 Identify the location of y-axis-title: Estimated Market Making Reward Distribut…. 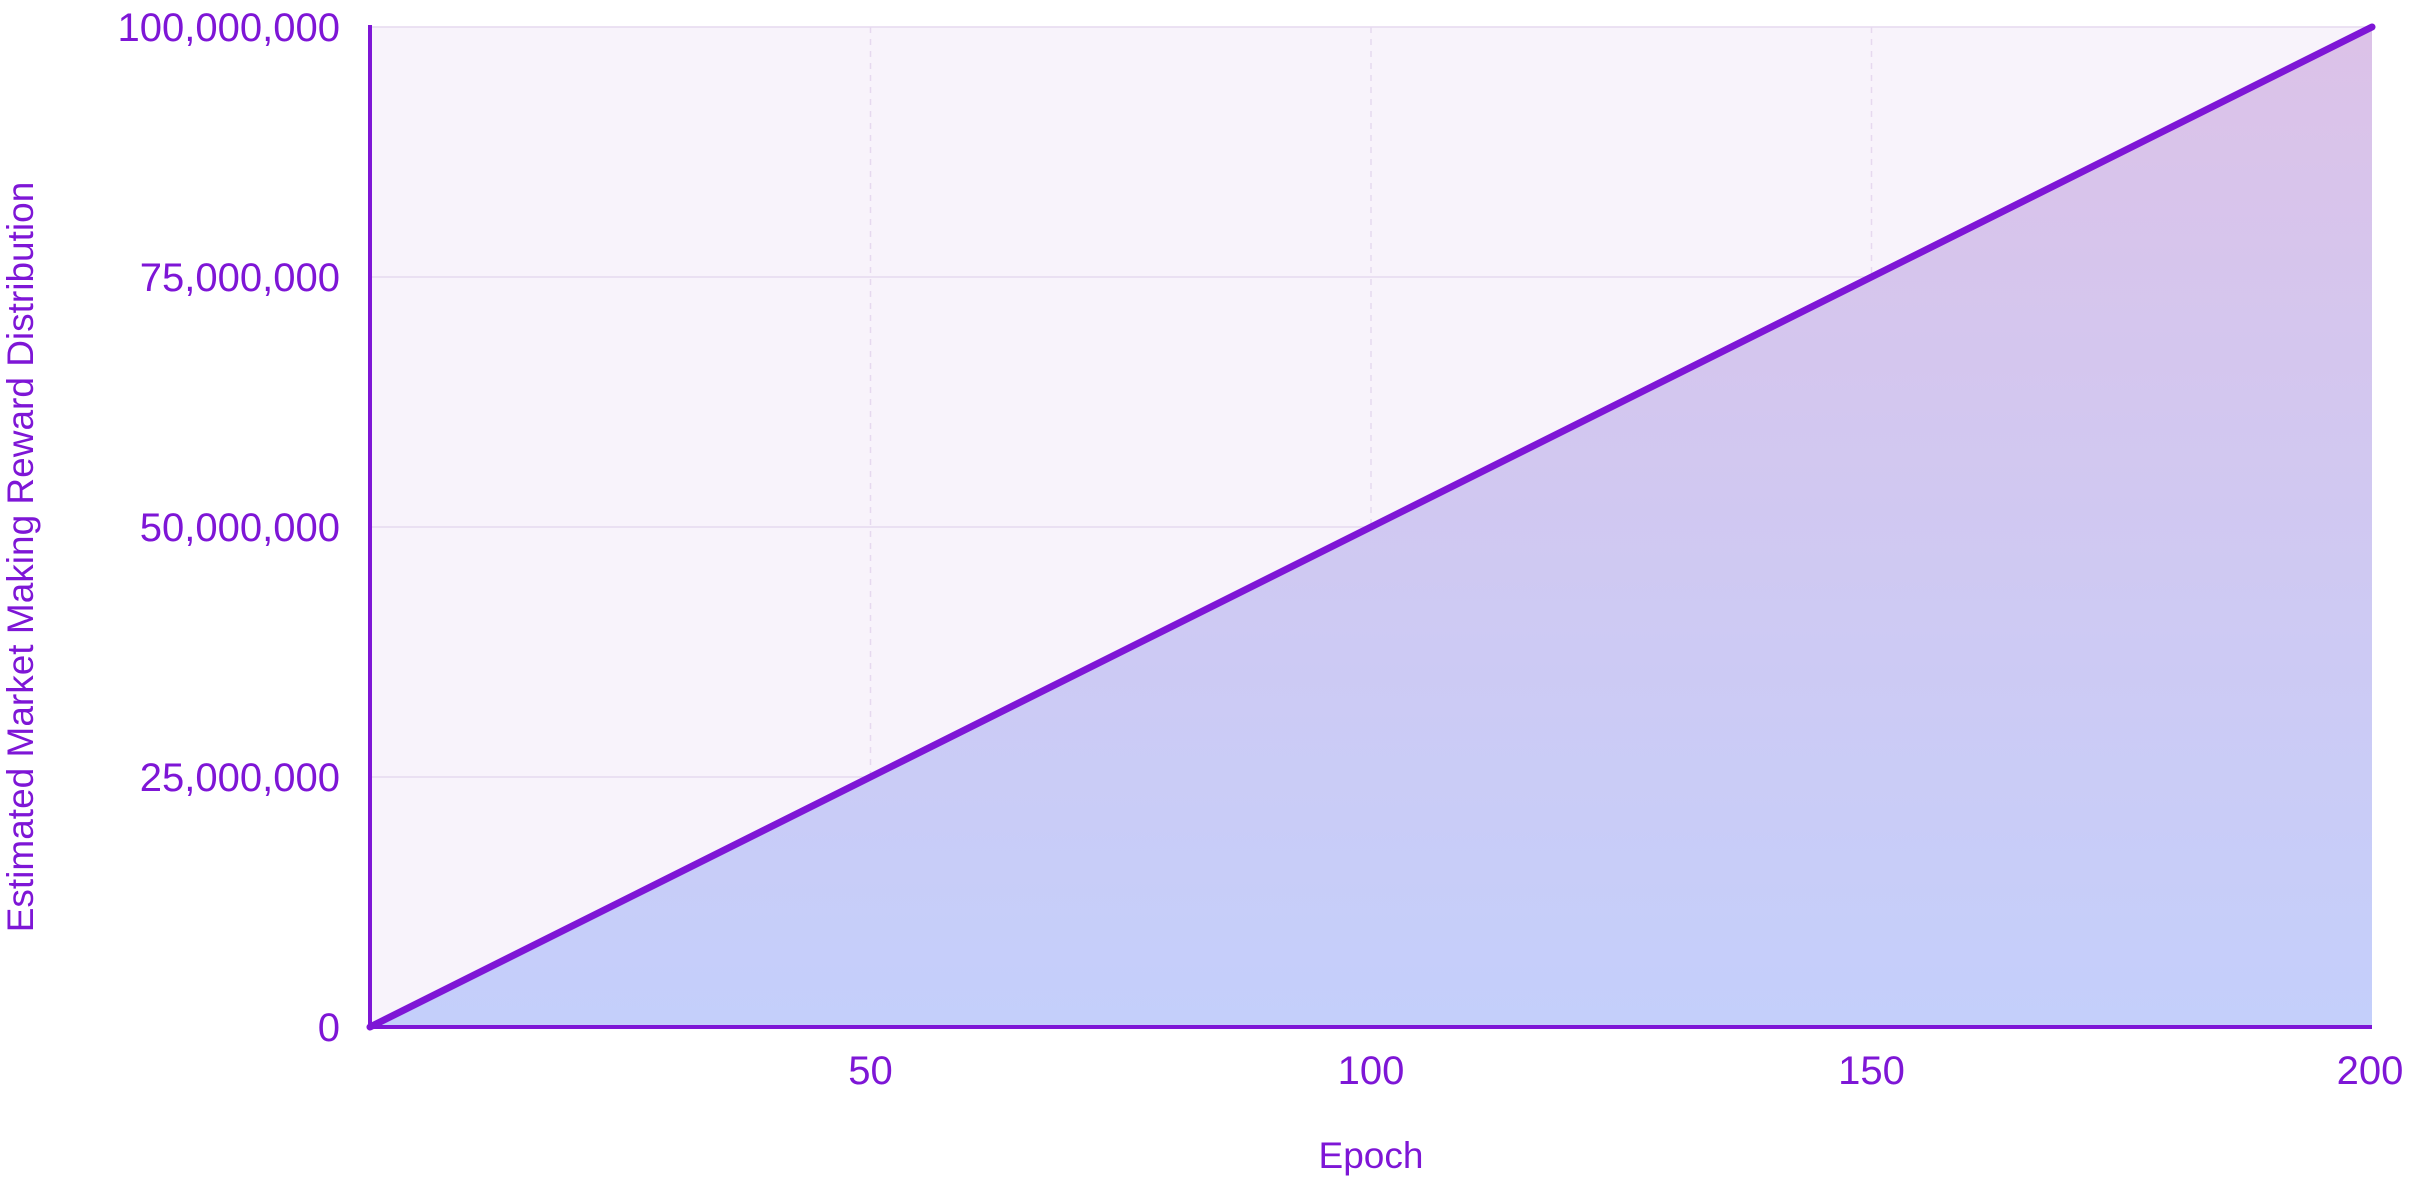
(20, 557).